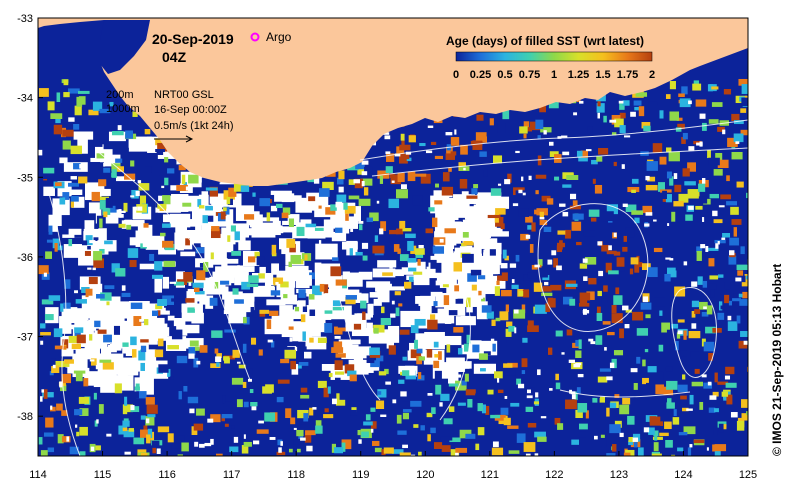 The image size is (790, 492). What do you see at coordinates (25, 258) in the screenshot?
I see `lat-tick-label: -36` at bounding box center [25, 258].